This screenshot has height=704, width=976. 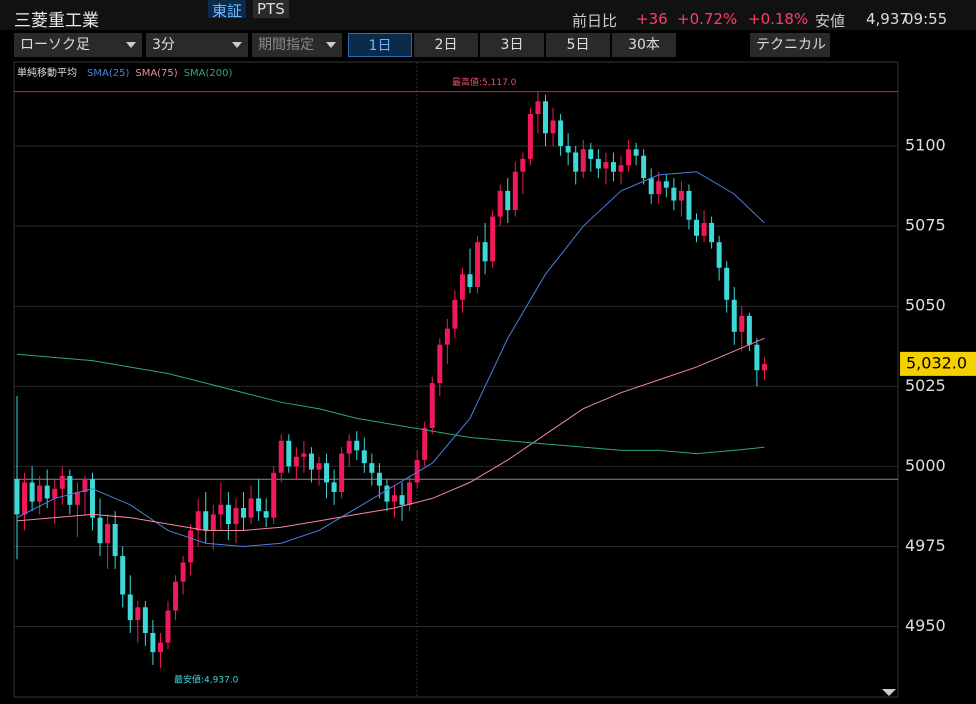 What do you see at coordinates (390, 404) in the screenshot?
I see `sma-line` at bounding box center [390, 404].